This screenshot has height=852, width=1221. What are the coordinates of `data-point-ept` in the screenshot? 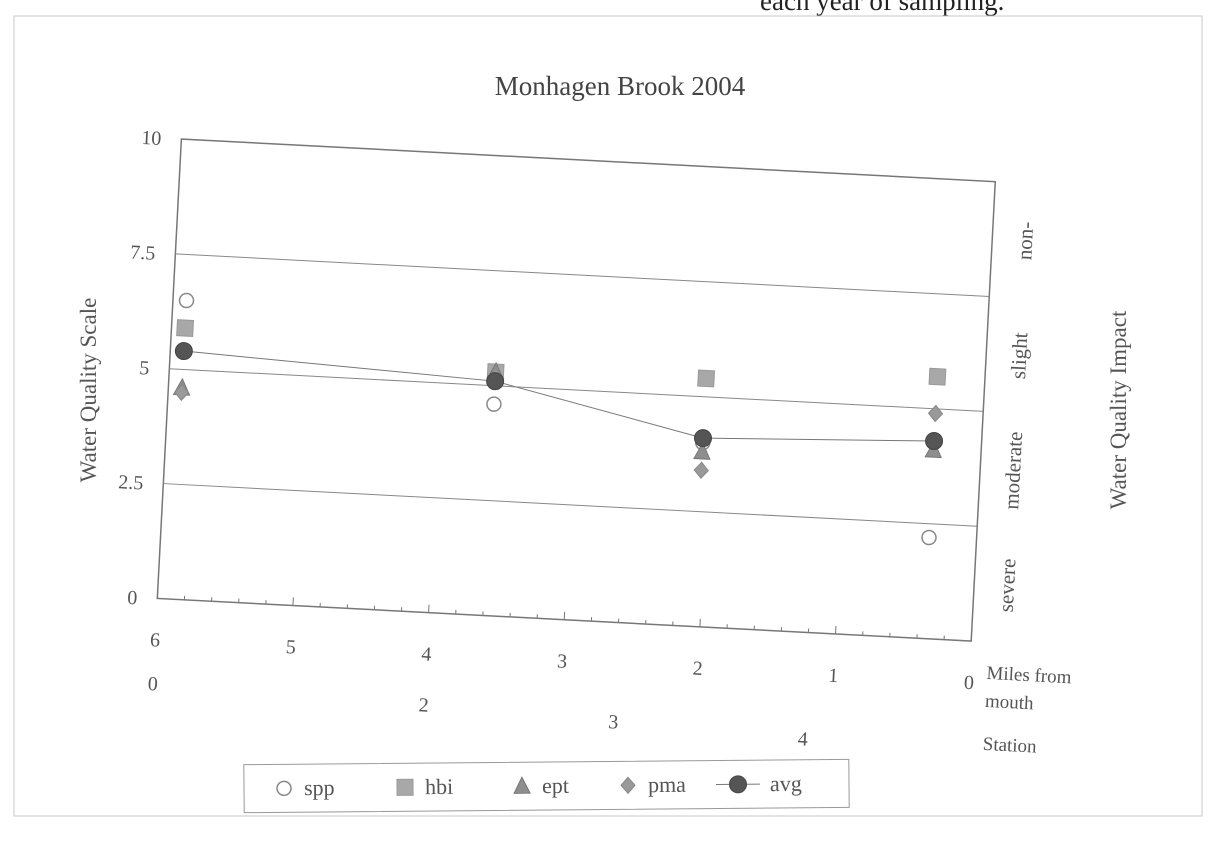 It's located at (702, 450).